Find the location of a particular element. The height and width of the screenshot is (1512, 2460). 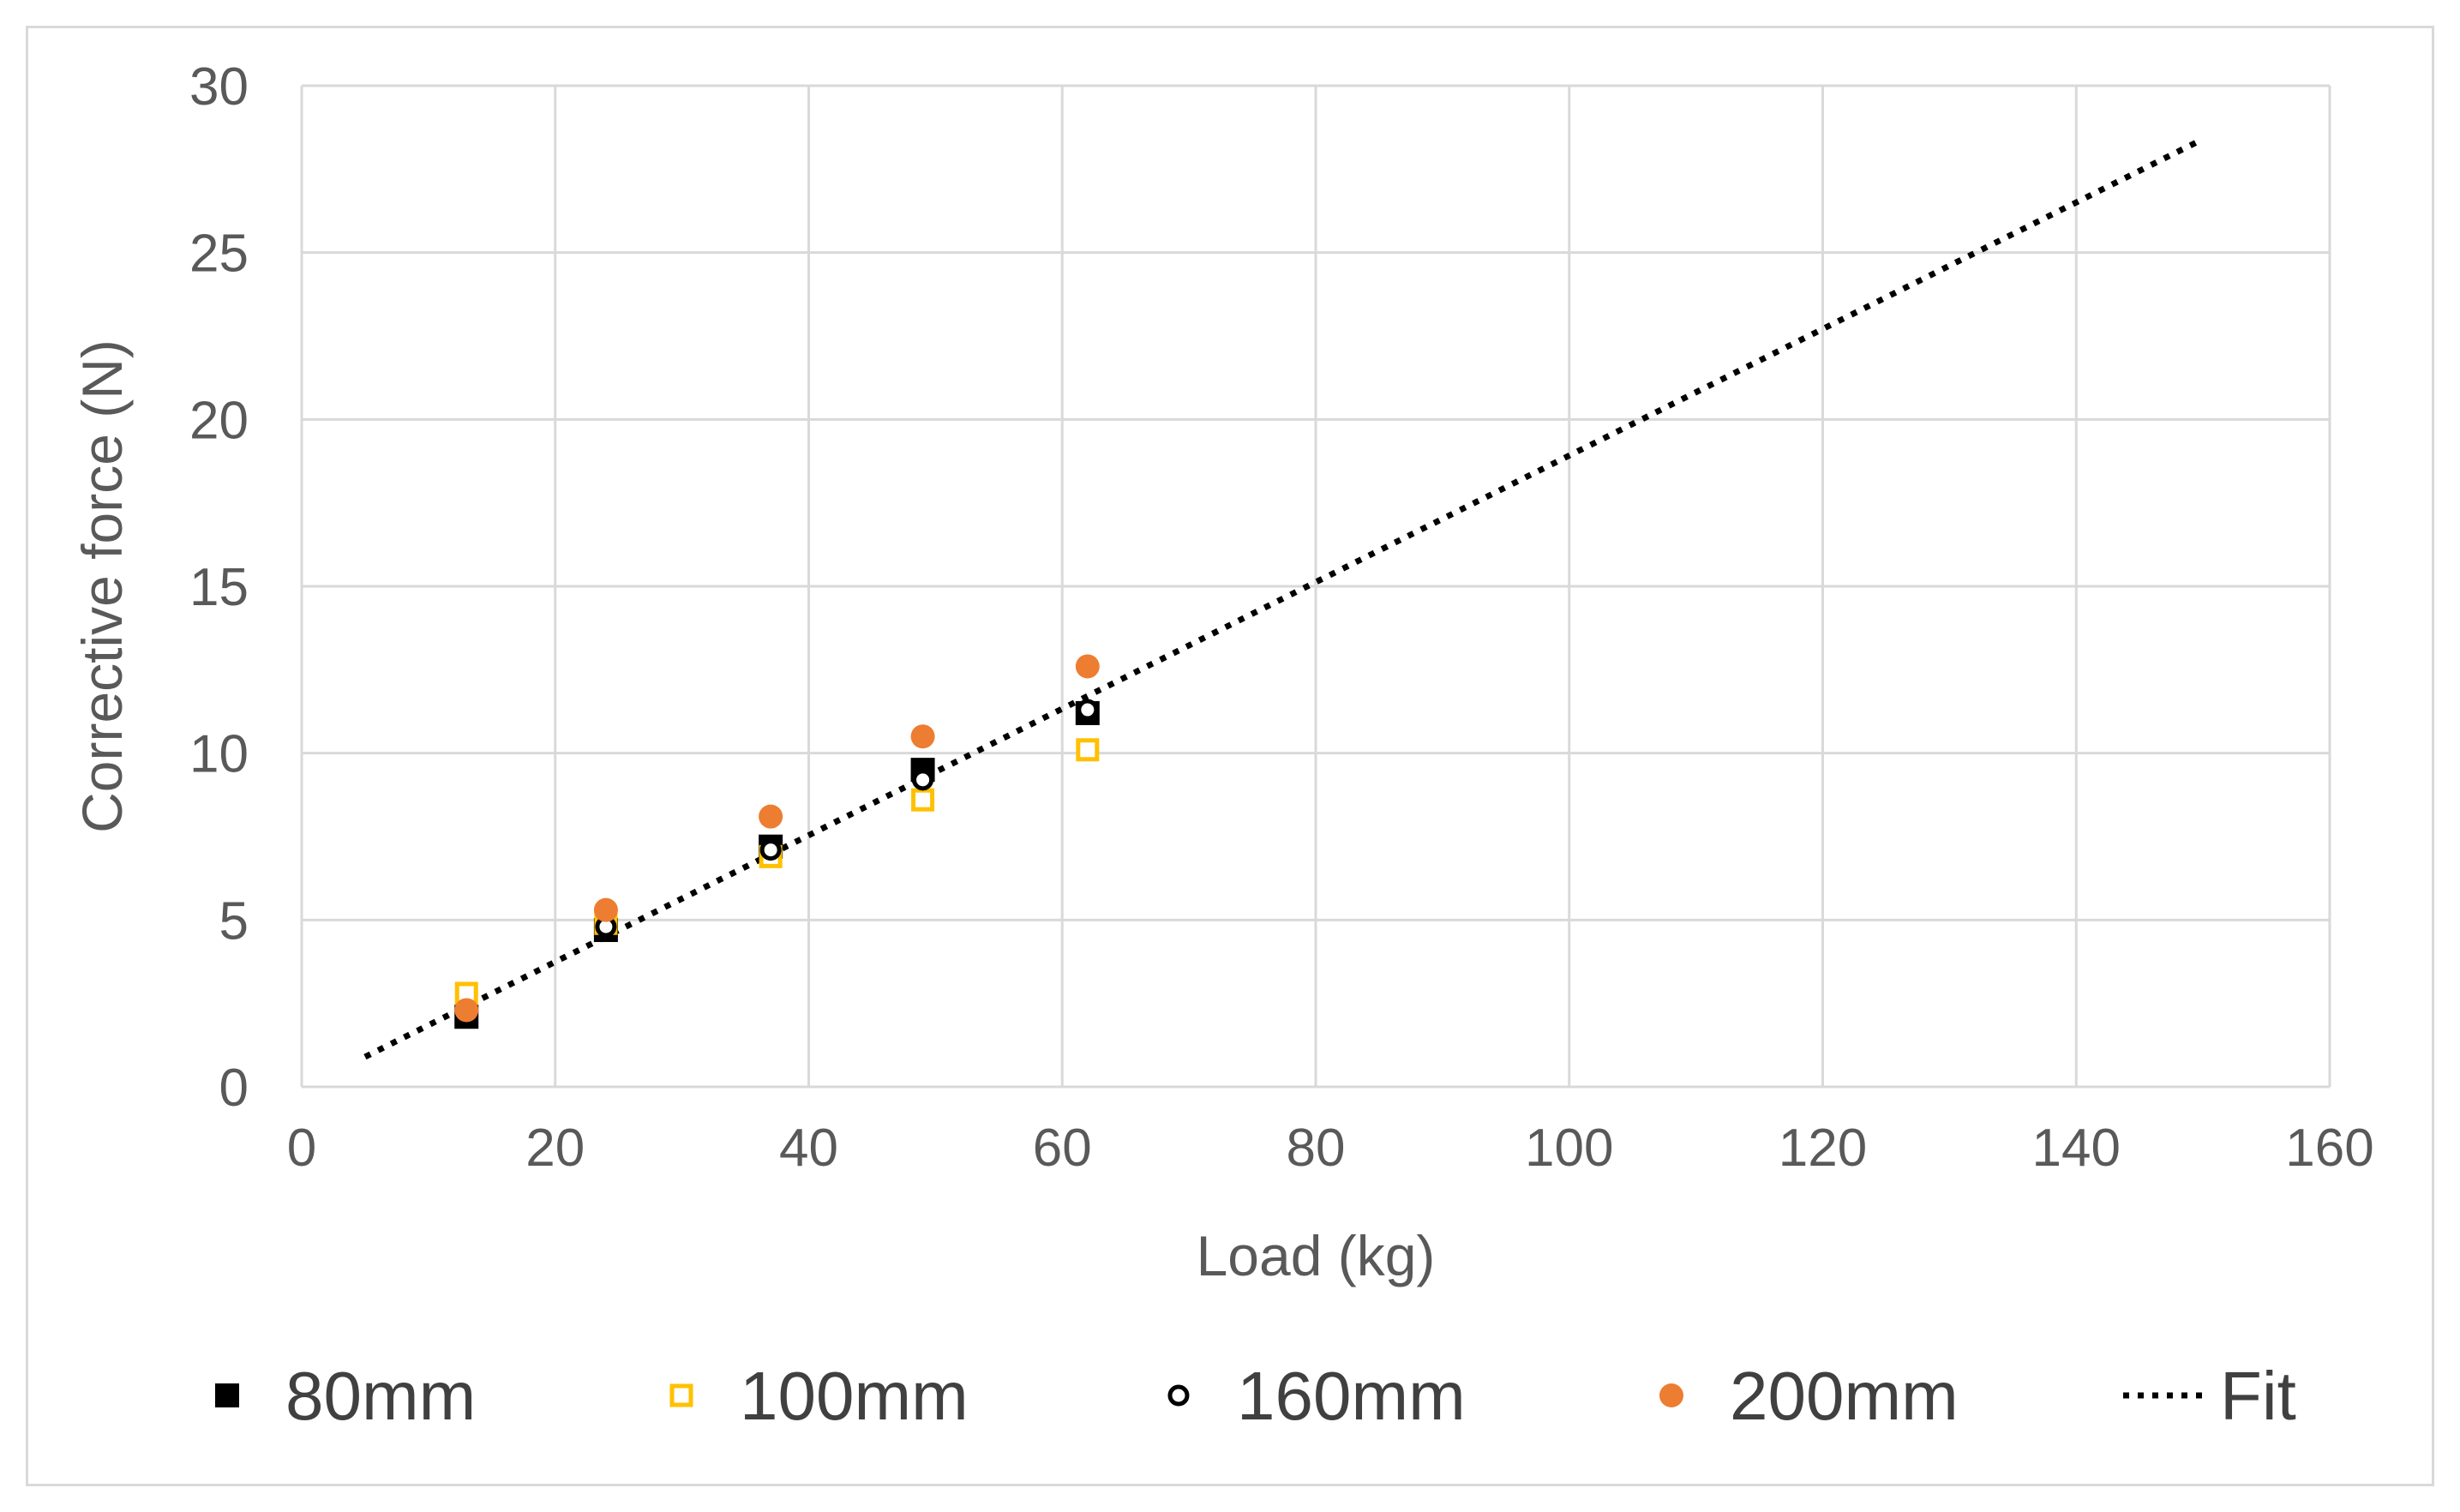

y-tick-label: 30 is located at coordinates (219, 87).